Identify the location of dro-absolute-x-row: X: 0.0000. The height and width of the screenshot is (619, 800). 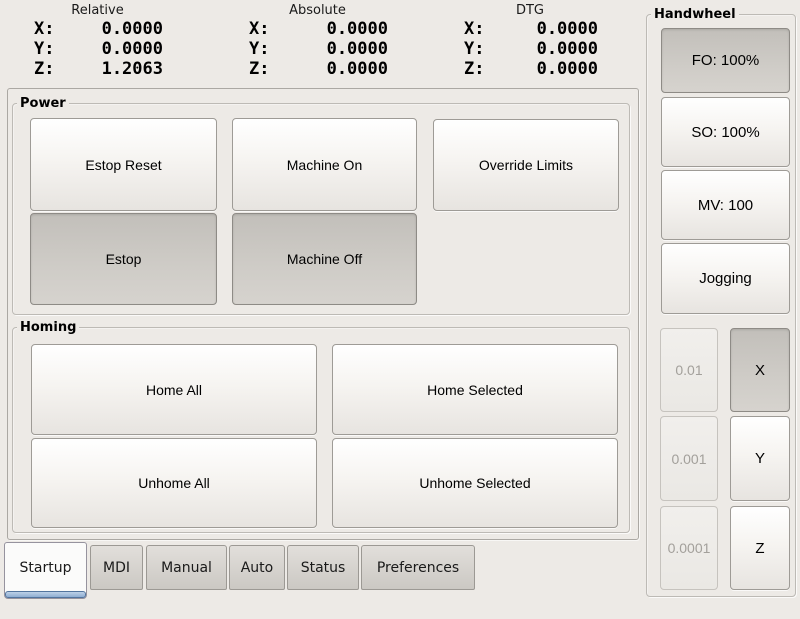
(317, 29).